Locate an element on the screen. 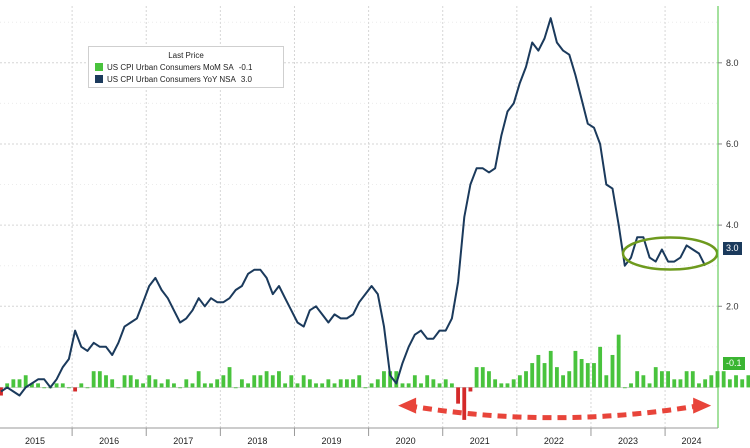 The image size is (750, 448). arrow-head-right is located at coordinates (702, 405).